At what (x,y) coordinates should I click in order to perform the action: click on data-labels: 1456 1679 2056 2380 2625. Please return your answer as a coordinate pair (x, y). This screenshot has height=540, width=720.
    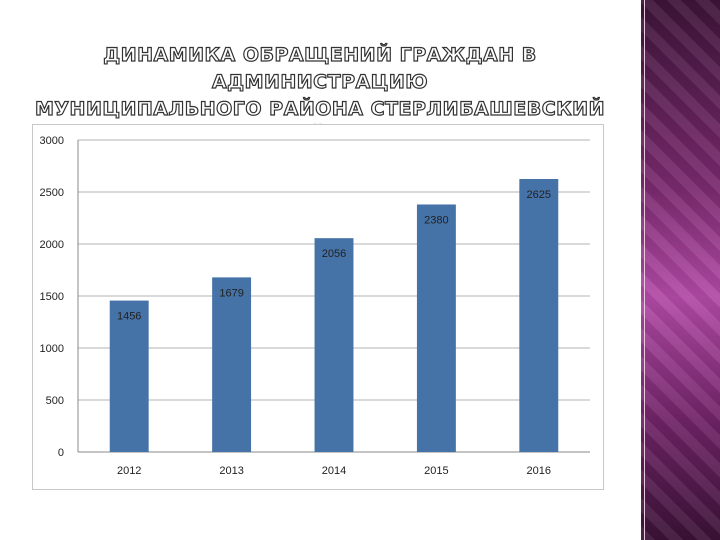
    Looking at the image, I should click on (334, 256).